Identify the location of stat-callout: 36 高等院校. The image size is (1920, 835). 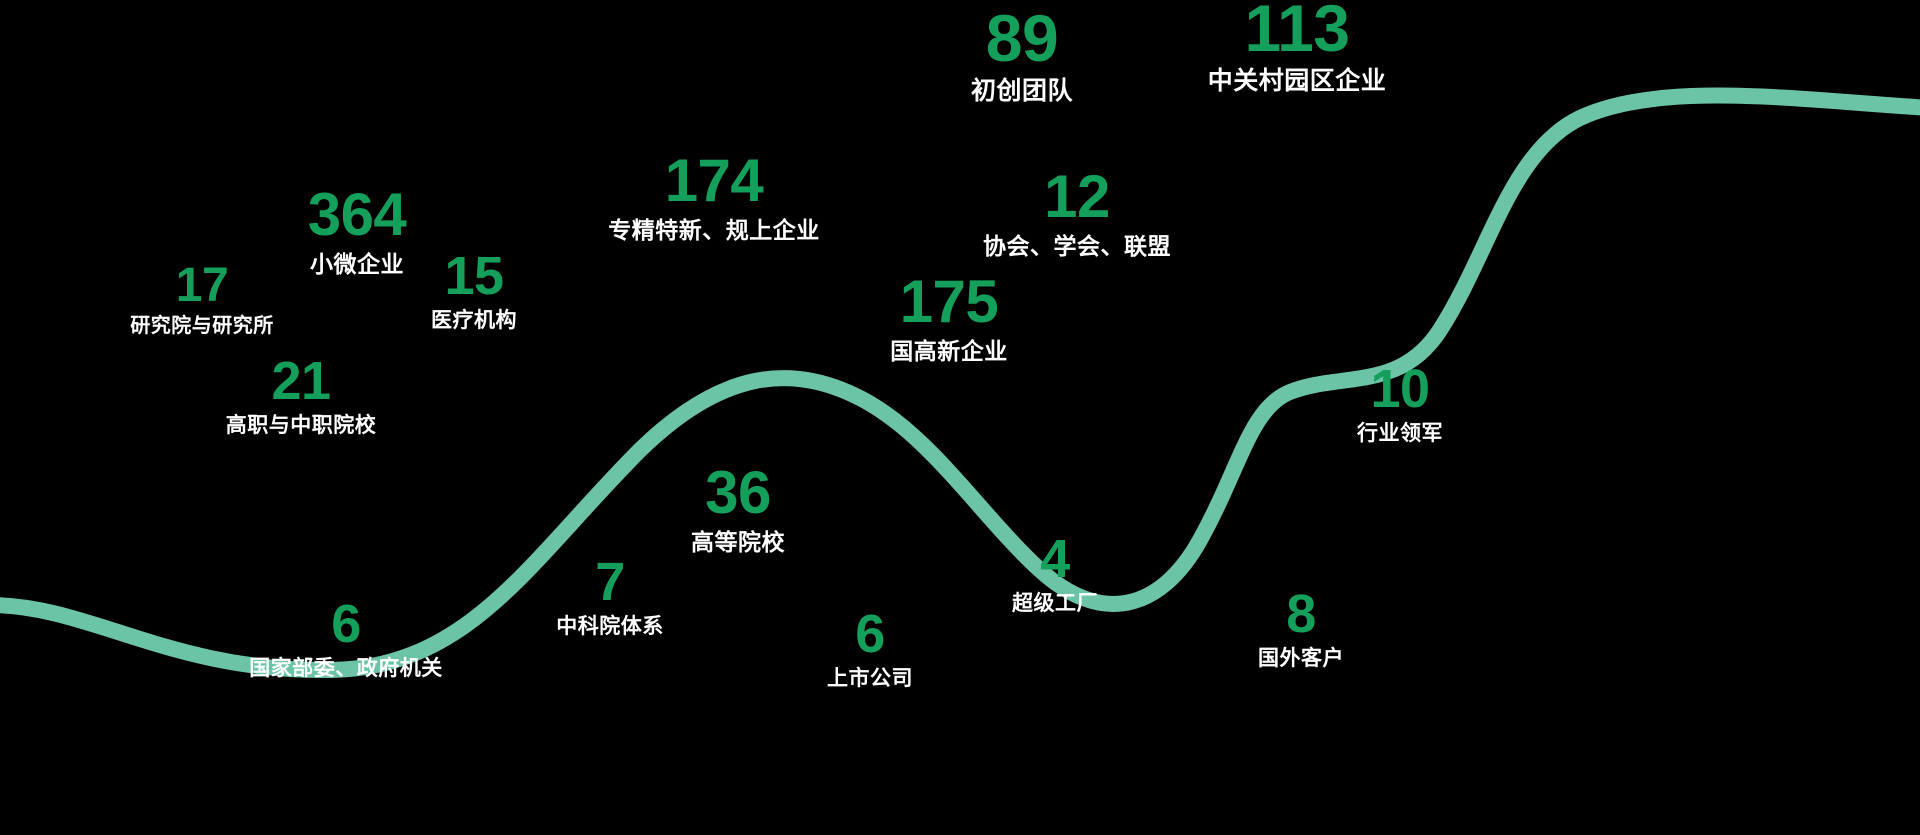
(738, 507).